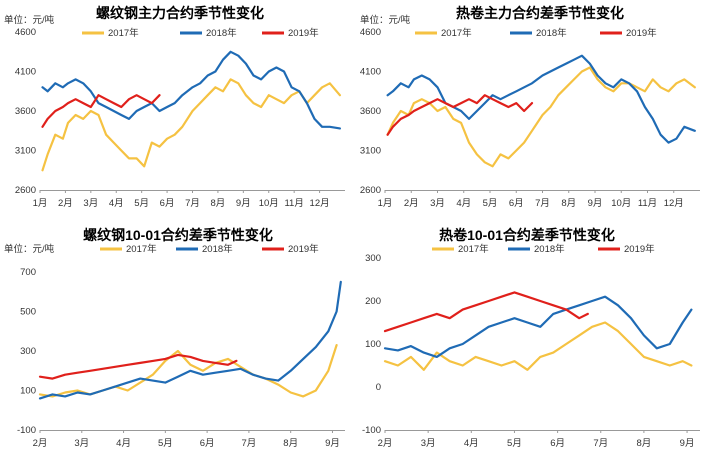  What do you see at coordinates (180, 13) in the screenshot?
I see `chart-title: 螺纹钢主力合约季节性变化` at bounding box center [180, 13].